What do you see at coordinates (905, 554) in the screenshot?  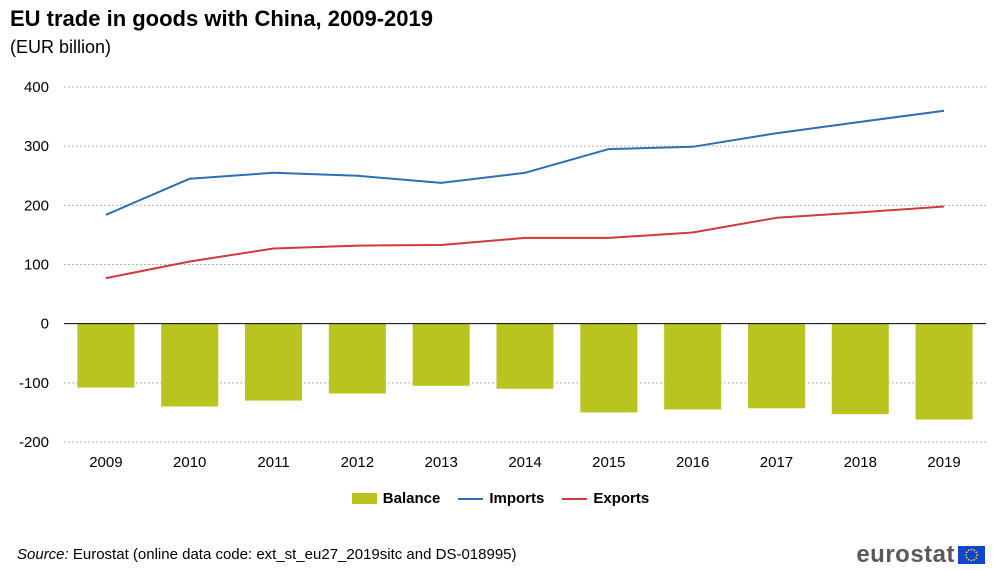 I see `logo-text: eurostat` at bounding box center [905, 554].